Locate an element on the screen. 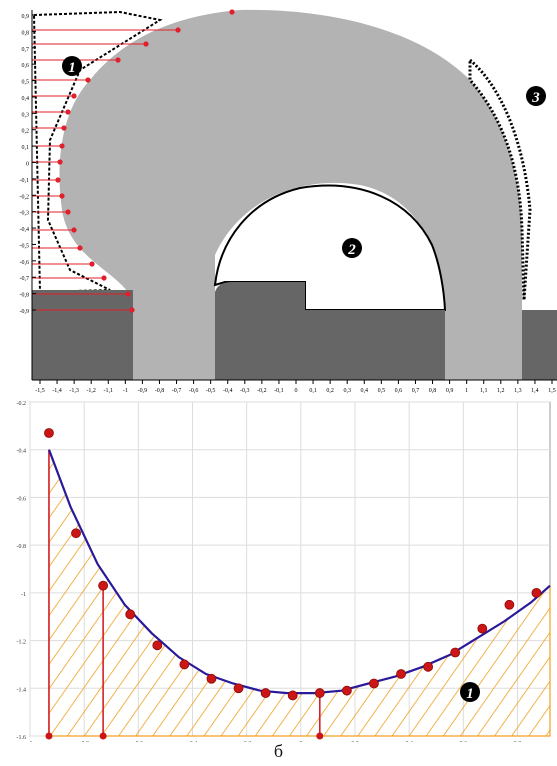 Image resolution: width=557 pixels, height=766 pixels. a-y-tick-label: -0,2 is located at coordinates (25, 197).